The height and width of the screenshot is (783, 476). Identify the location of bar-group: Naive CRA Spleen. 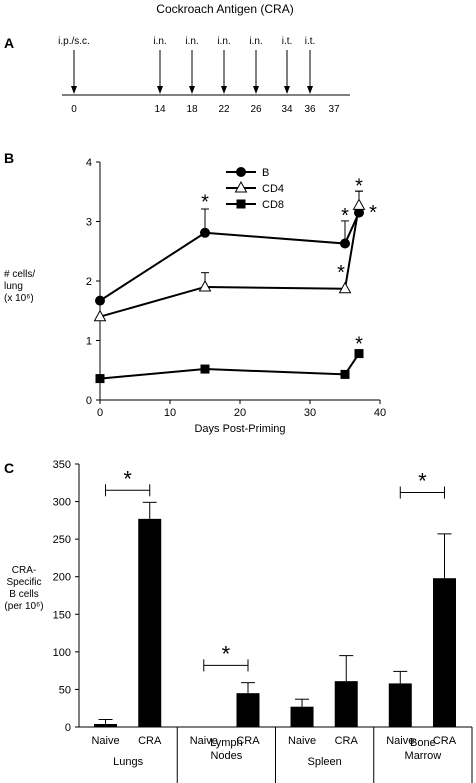
(331, 719).